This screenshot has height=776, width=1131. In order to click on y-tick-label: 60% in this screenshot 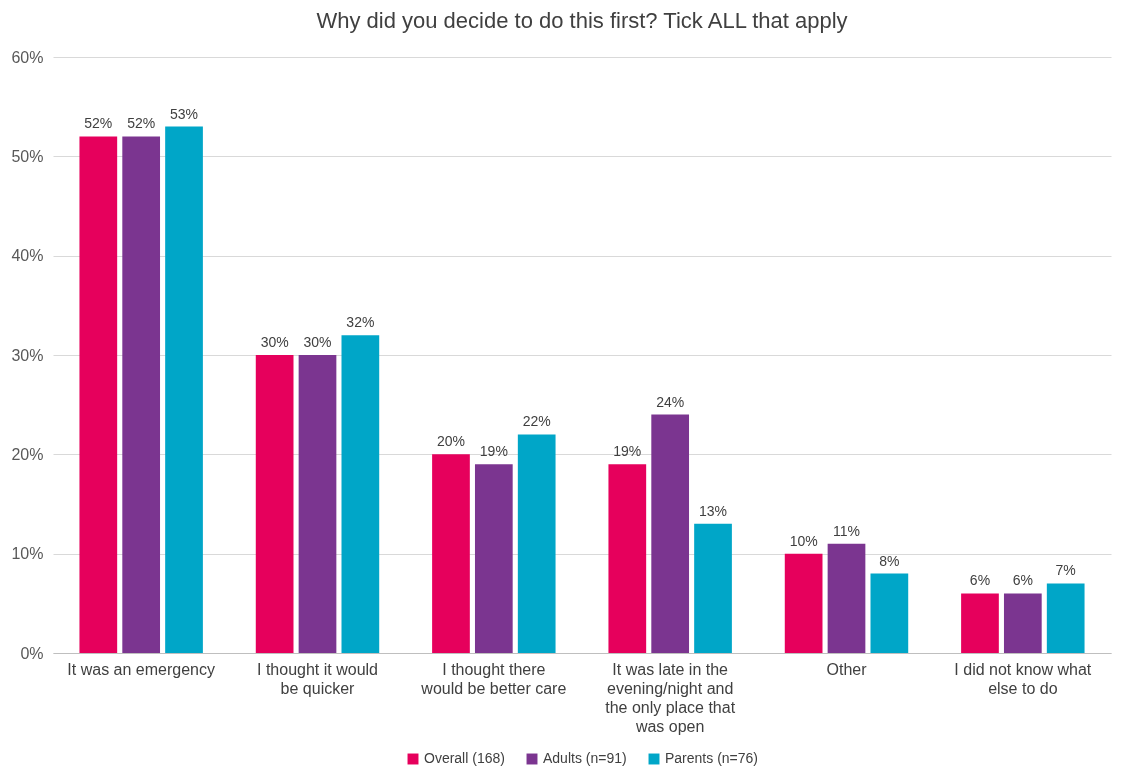, I will do `click(27, 57)`.